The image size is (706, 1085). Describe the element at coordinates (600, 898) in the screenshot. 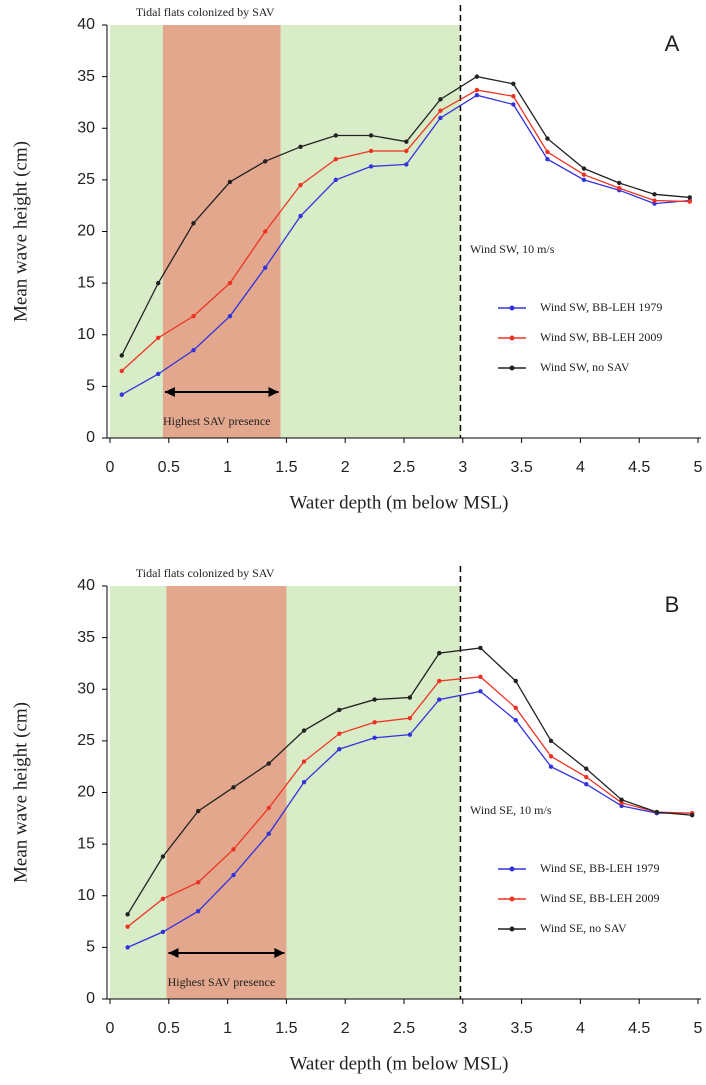

I see `legend-label: Wind SE, BB-LEH 2009` at that location.